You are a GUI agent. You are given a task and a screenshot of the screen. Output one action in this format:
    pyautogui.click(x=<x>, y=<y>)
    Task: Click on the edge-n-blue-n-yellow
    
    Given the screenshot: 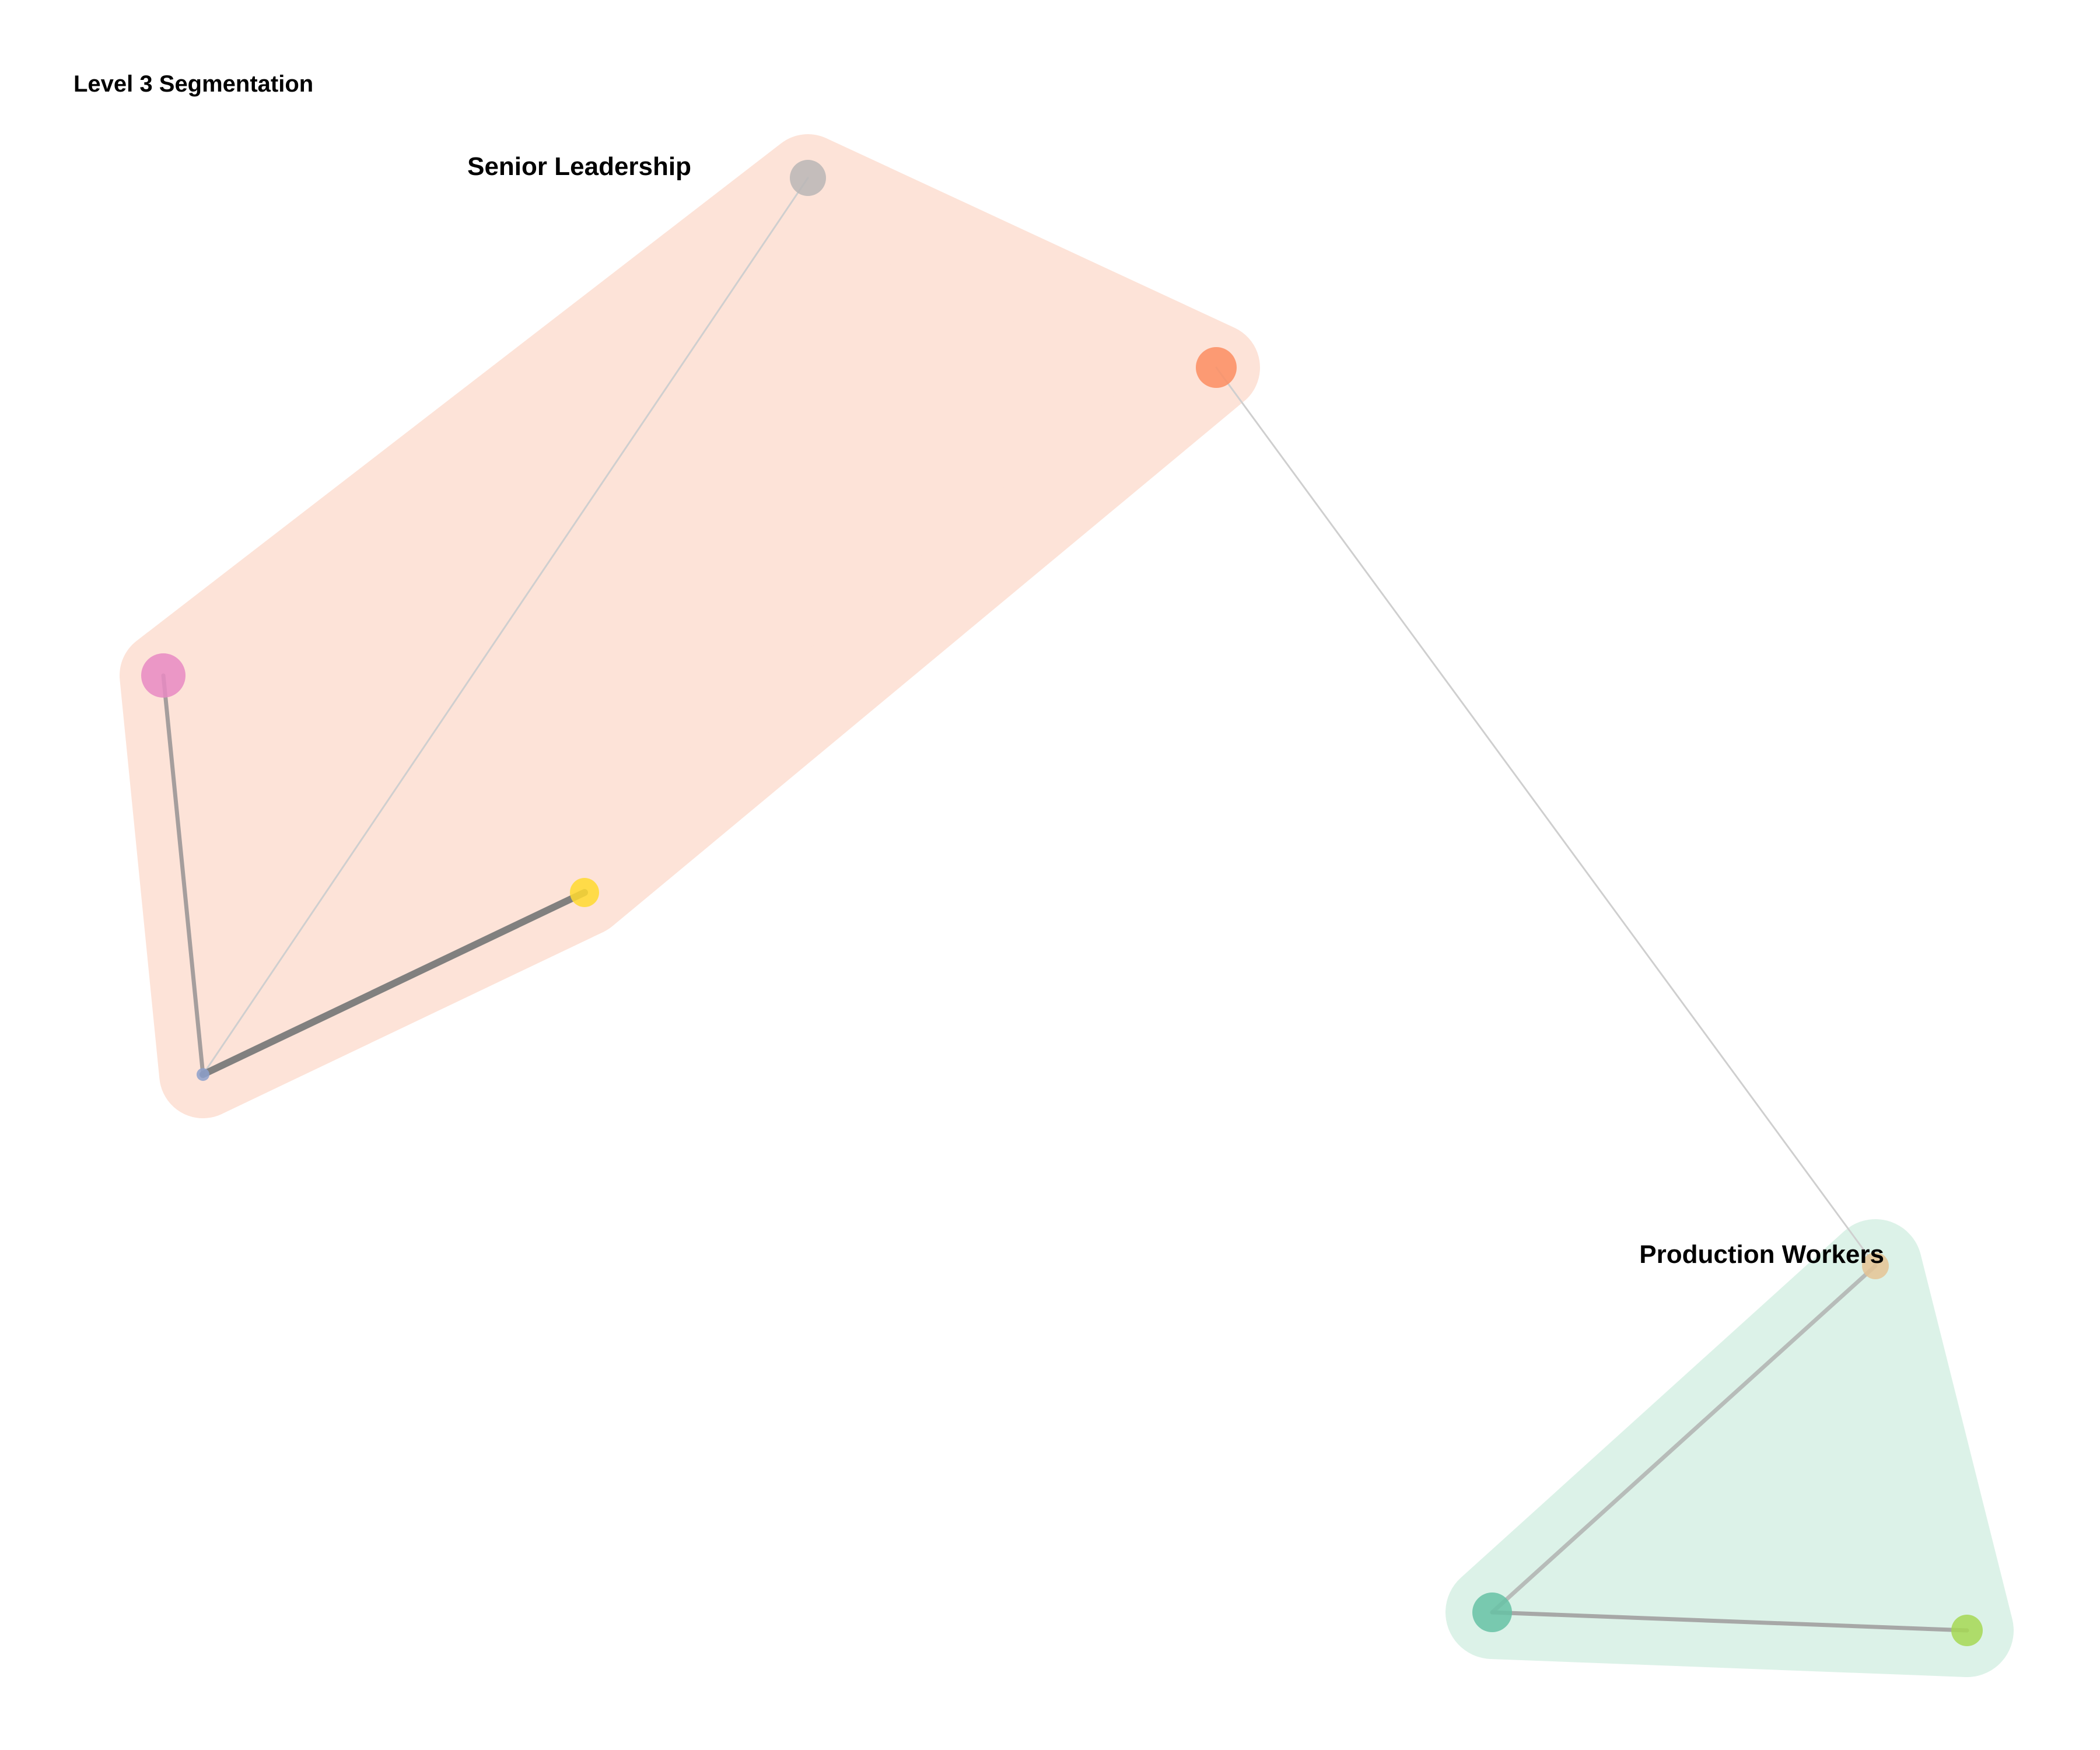 What is the action you would take?
    pyautogui.click(x=394, y=984)
    